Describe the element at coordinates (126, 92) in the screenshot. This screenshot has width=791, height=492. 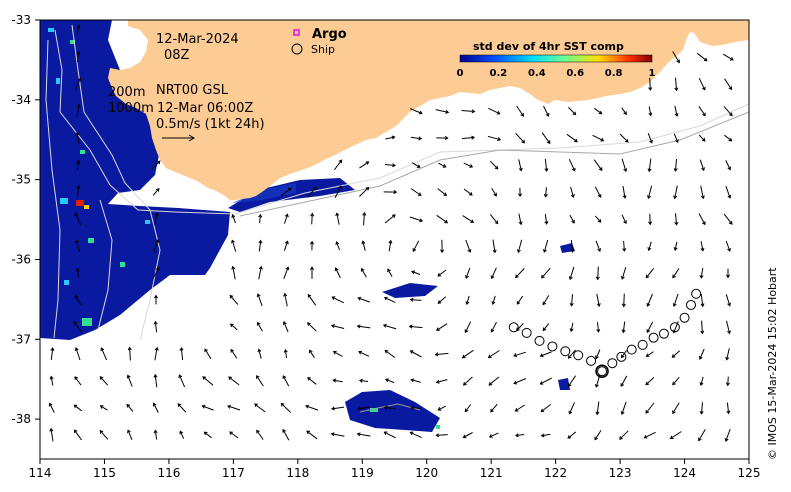
I see `contour-200m-label: 200m` at that location.